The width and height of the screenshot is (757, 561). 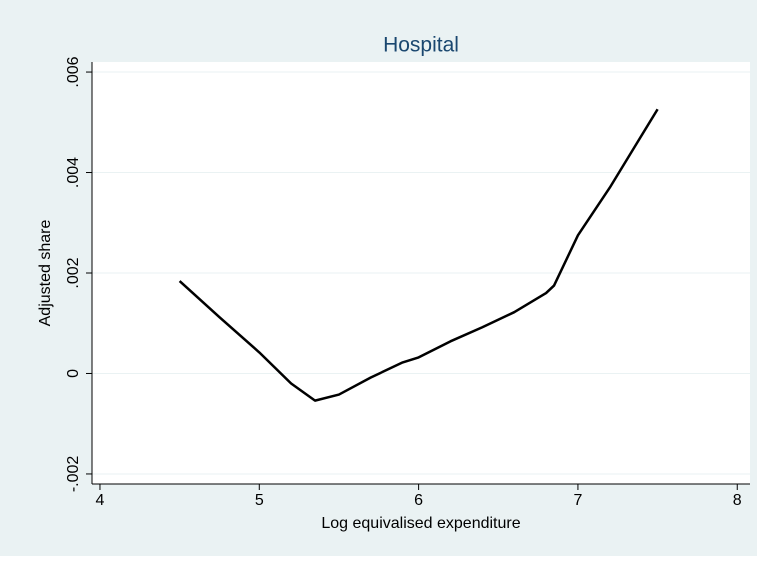 I want to click on x-tick-label: 7, so click(x=577, y=500).